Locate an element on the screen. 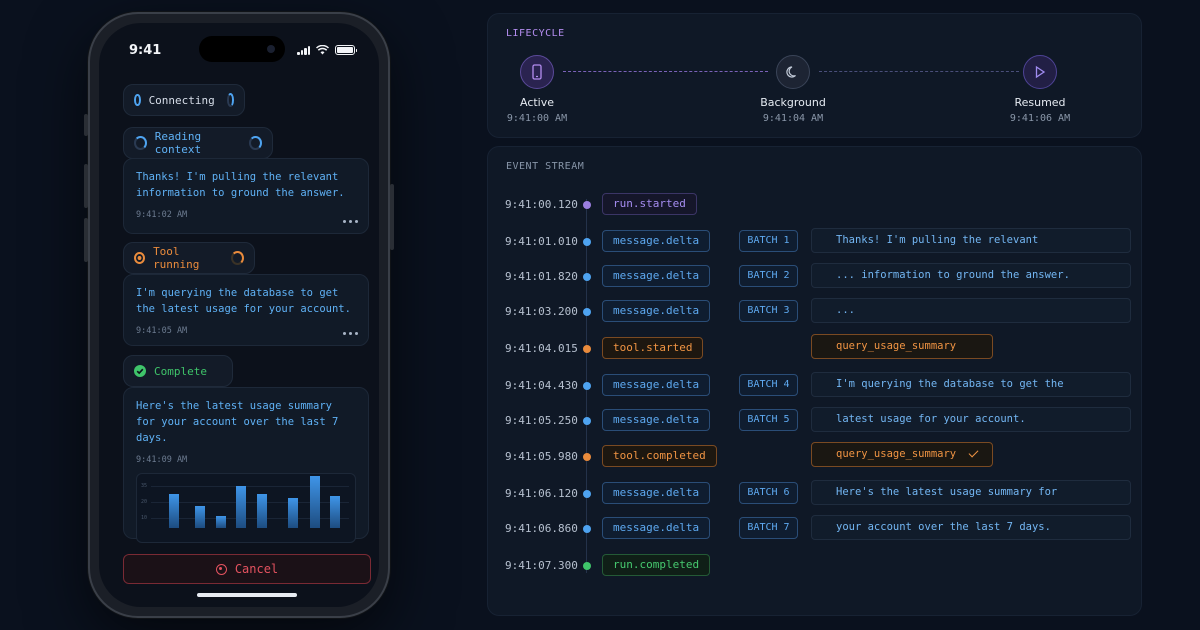  check-circle-icon is located at coordinates (140, 371).